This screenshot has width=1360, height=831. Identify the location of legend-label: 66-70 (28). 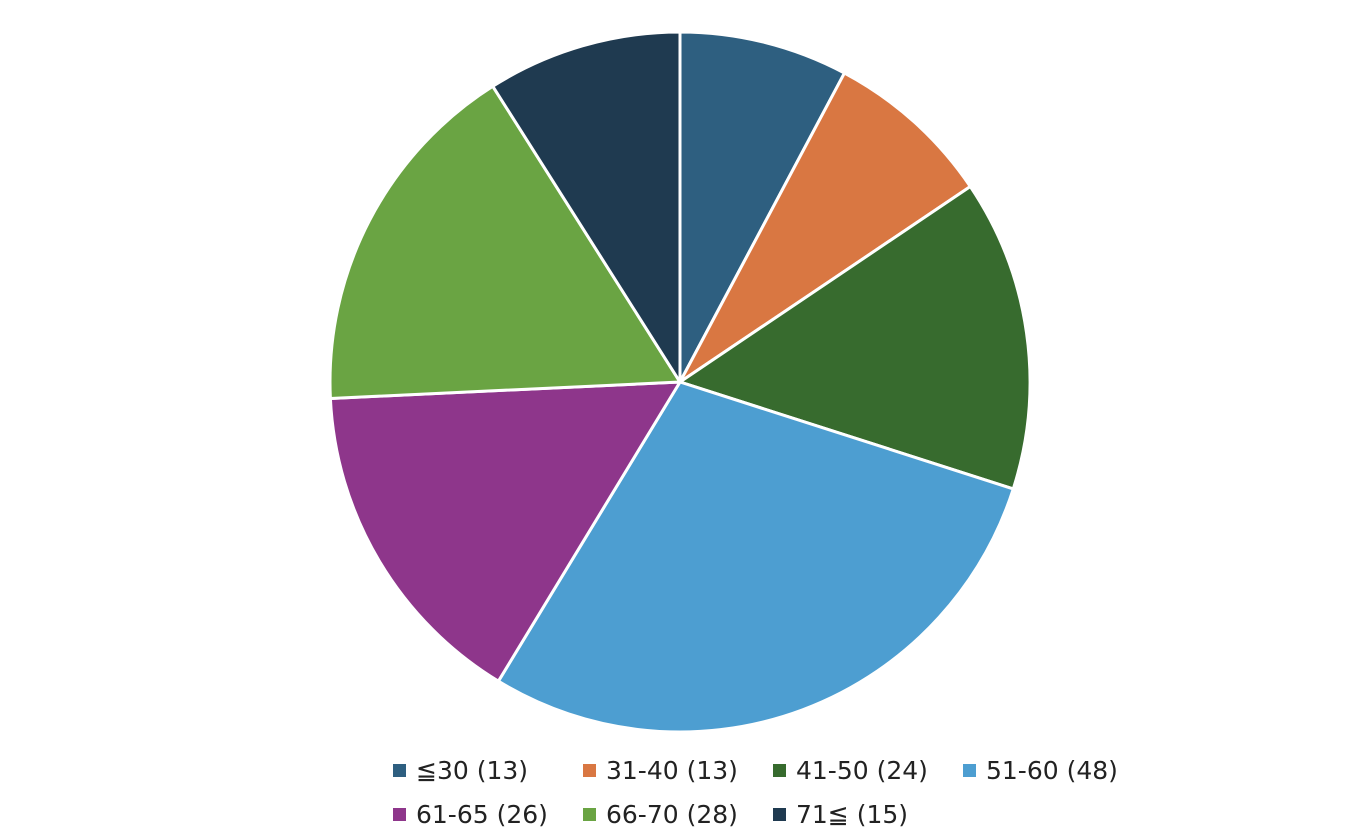
(672, 814).